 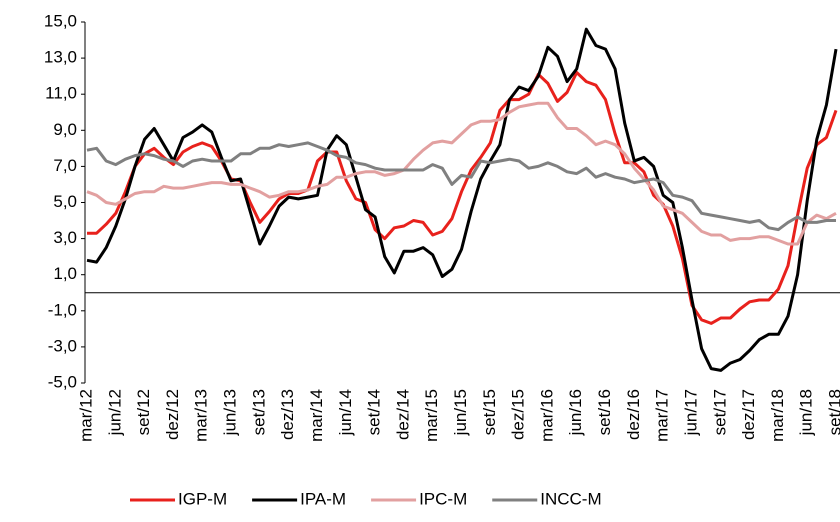 What do you see at coordinates (287, 414) in the screenshot?
I see `x-tick-label: dez/13` at bounding box center [287, 414].